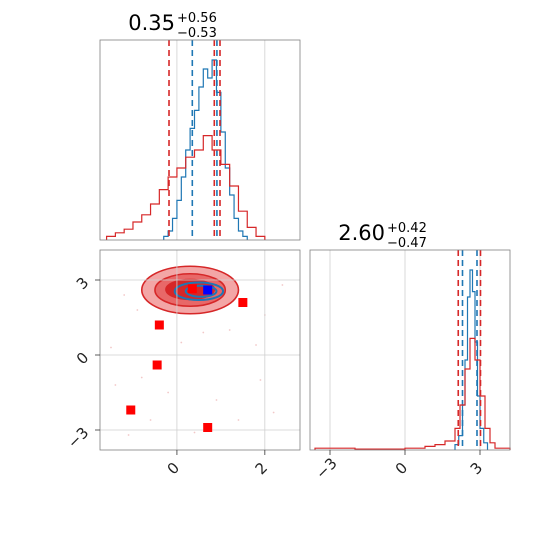 This screenshot has width=550, height=550. Describe the element at coordinates (261, 468) in the screenshot. I see `x-tick-label: 2` at that location.